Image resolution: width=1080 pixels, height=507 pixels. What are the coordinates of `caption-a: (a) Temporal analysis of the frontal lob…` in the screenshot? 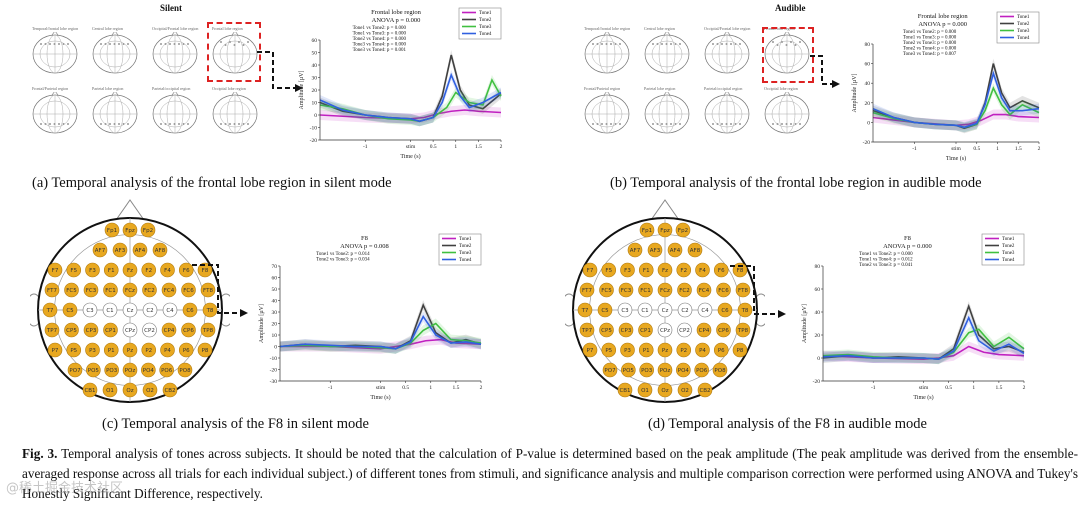 It's located at (212, 183).